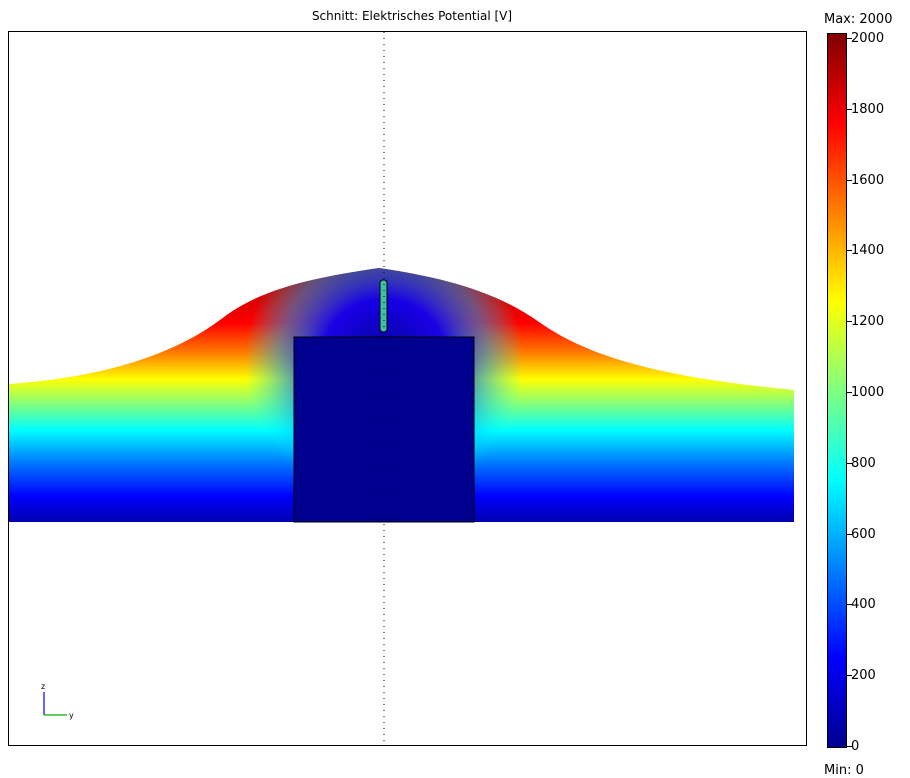  What do you see at coordinates (868, 392) in the screenshot?
I see `colorbar-tick-label: 1000` at bounding box center [868, 392].